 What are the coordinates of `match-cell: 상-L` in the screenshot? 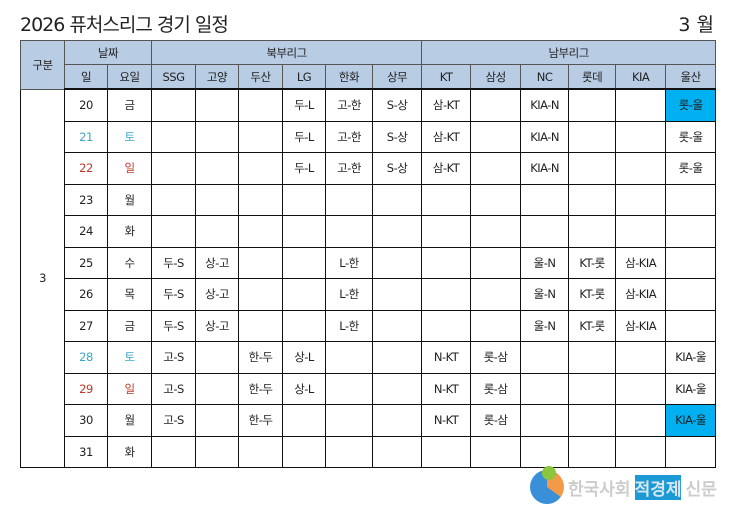 It's located at (304, 357).